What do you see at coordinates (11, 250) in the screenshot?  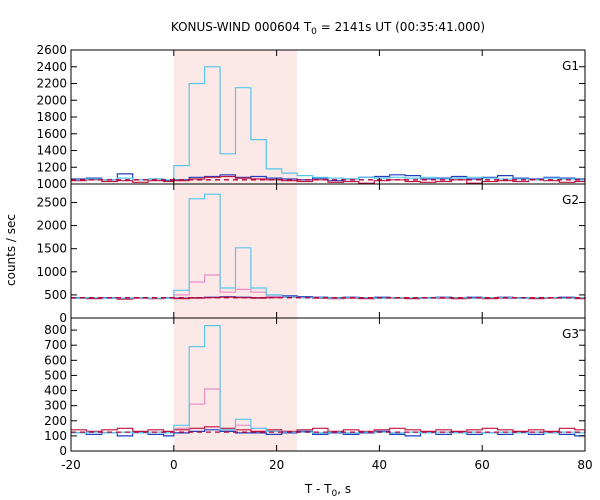 I see `y-axis-label: counts / sec` at bounding box center [11, 250].